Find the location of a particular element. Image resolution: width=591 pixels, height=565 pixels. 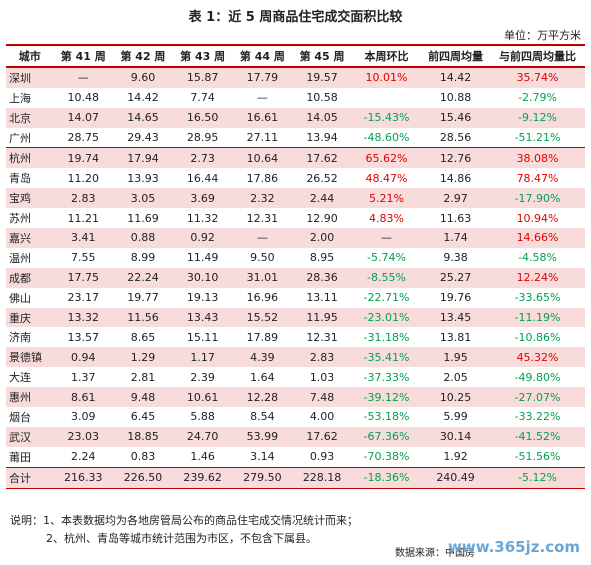

table-cell: -17.90% is located at coordinates (537, 198).